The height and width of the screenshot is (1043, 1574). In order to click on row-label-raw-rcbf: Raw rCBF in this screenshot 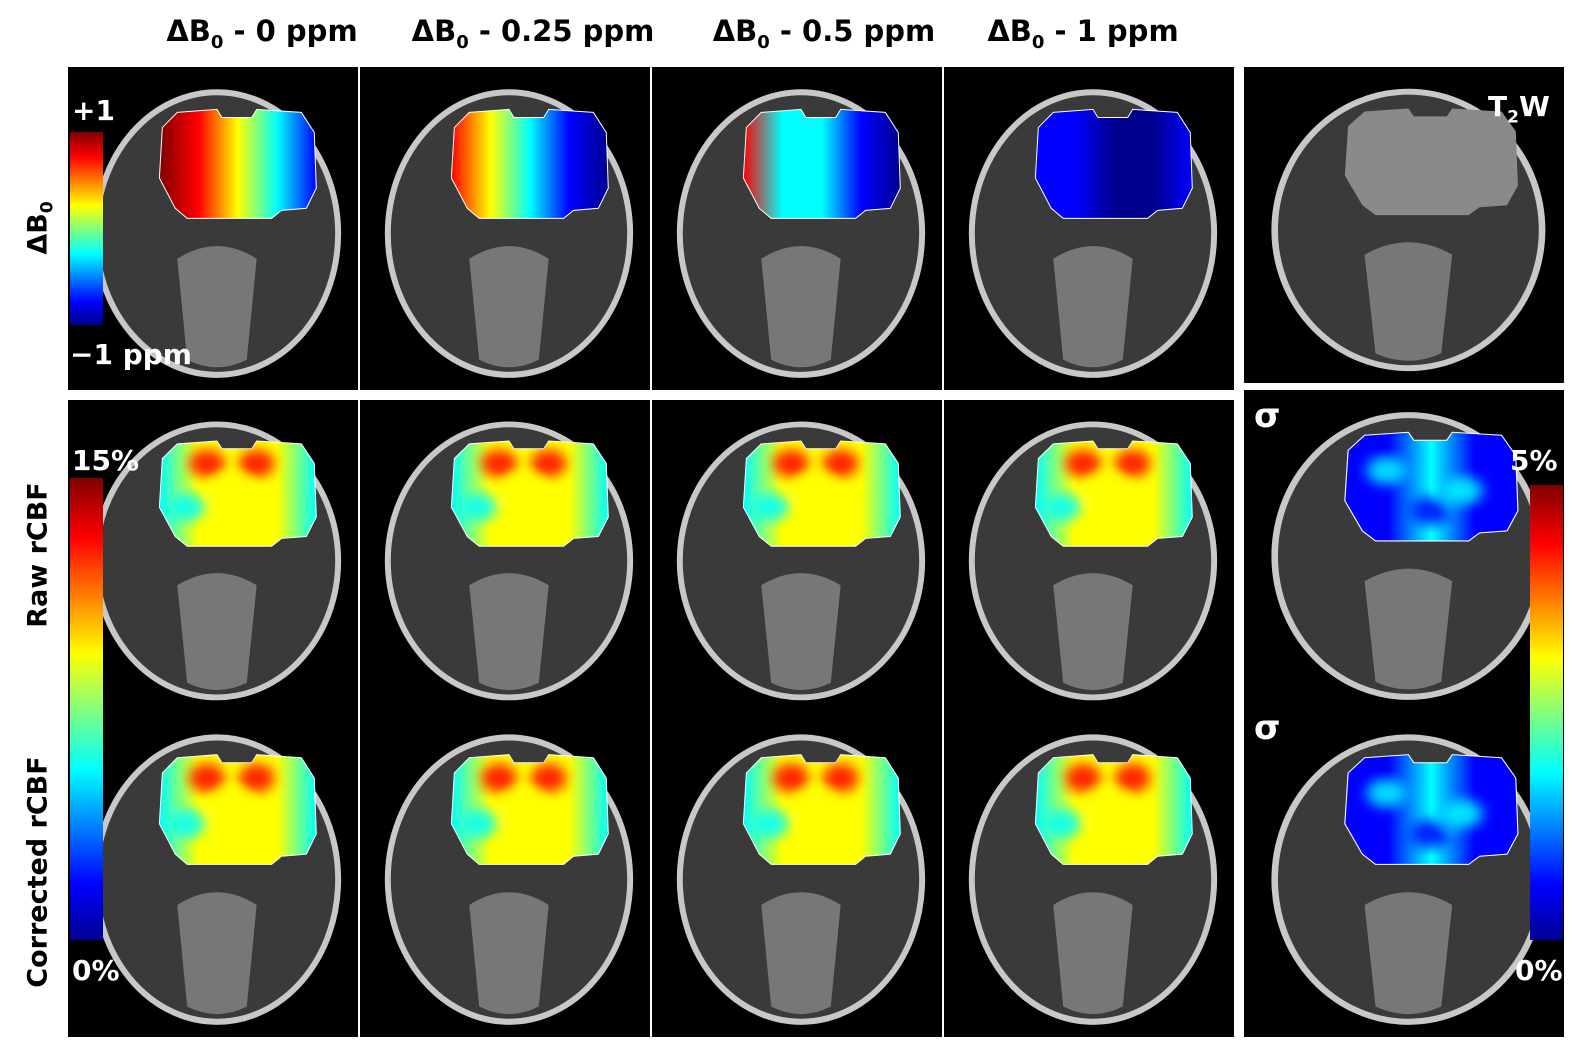, I will do `click(38, 555)`.